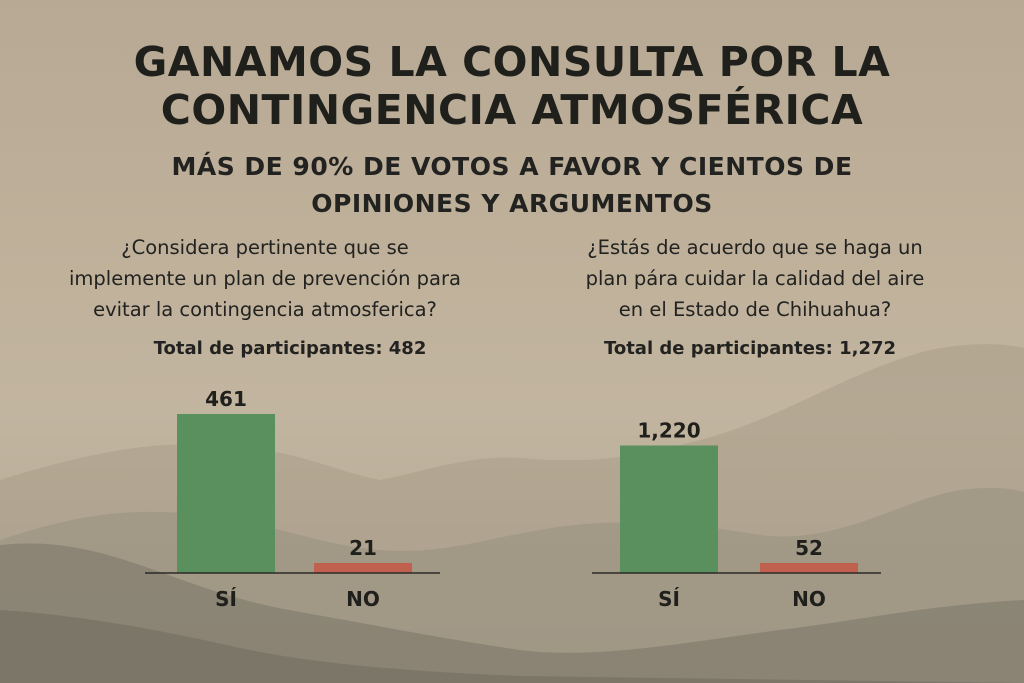 The image size is (1024, 683). I want to click on value-label-2-no: 52, so click(809, 548).